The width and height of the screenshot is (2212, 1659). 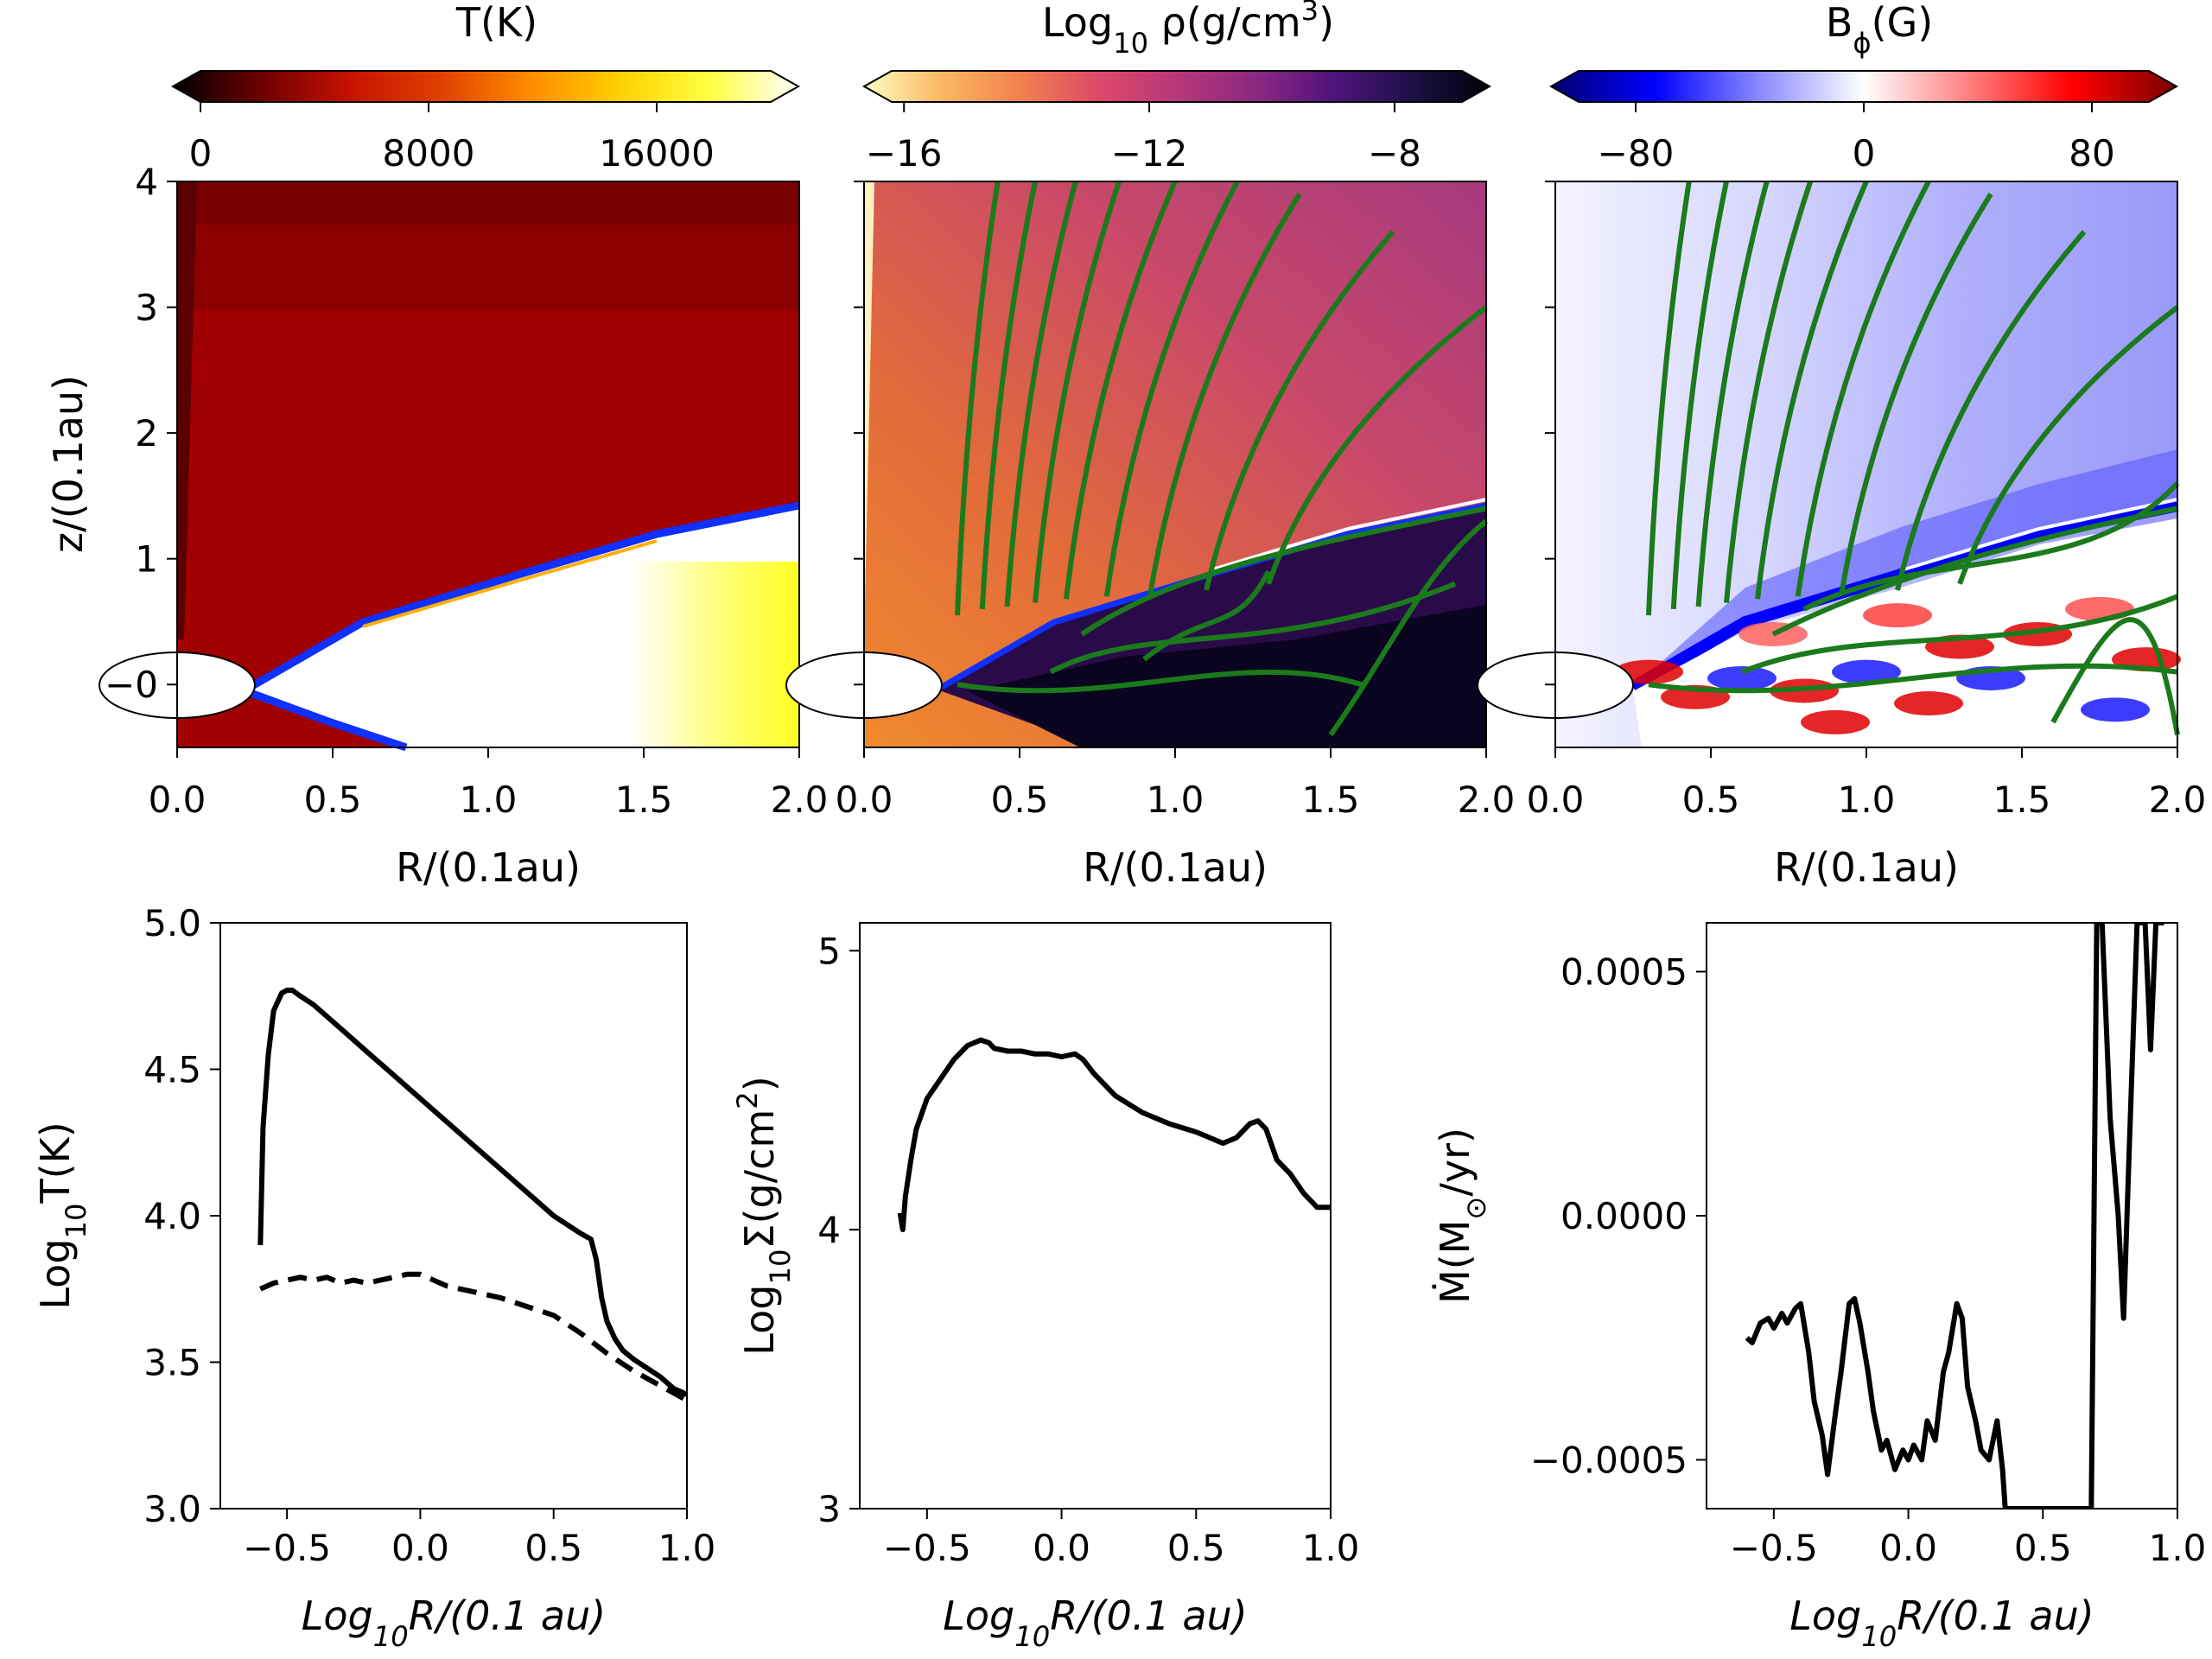 What do you see at coordinates (146, 559) in the screenshot?
I see `y-tick-label: 1` at bounding box center [146, 559].